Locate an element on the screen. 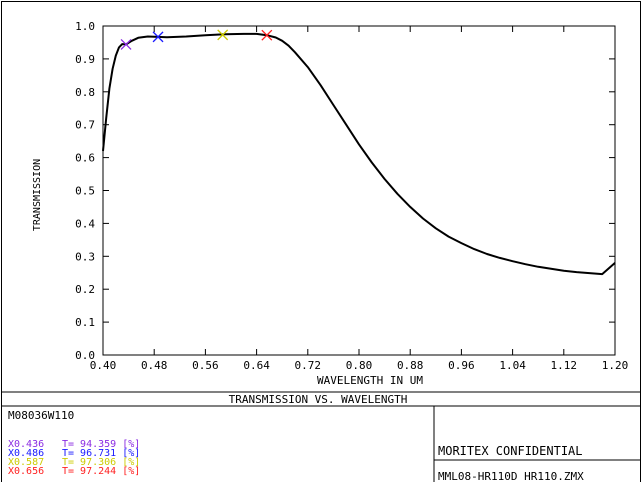  y-tick-label: 0.8 is located at coordinates (85, 92).